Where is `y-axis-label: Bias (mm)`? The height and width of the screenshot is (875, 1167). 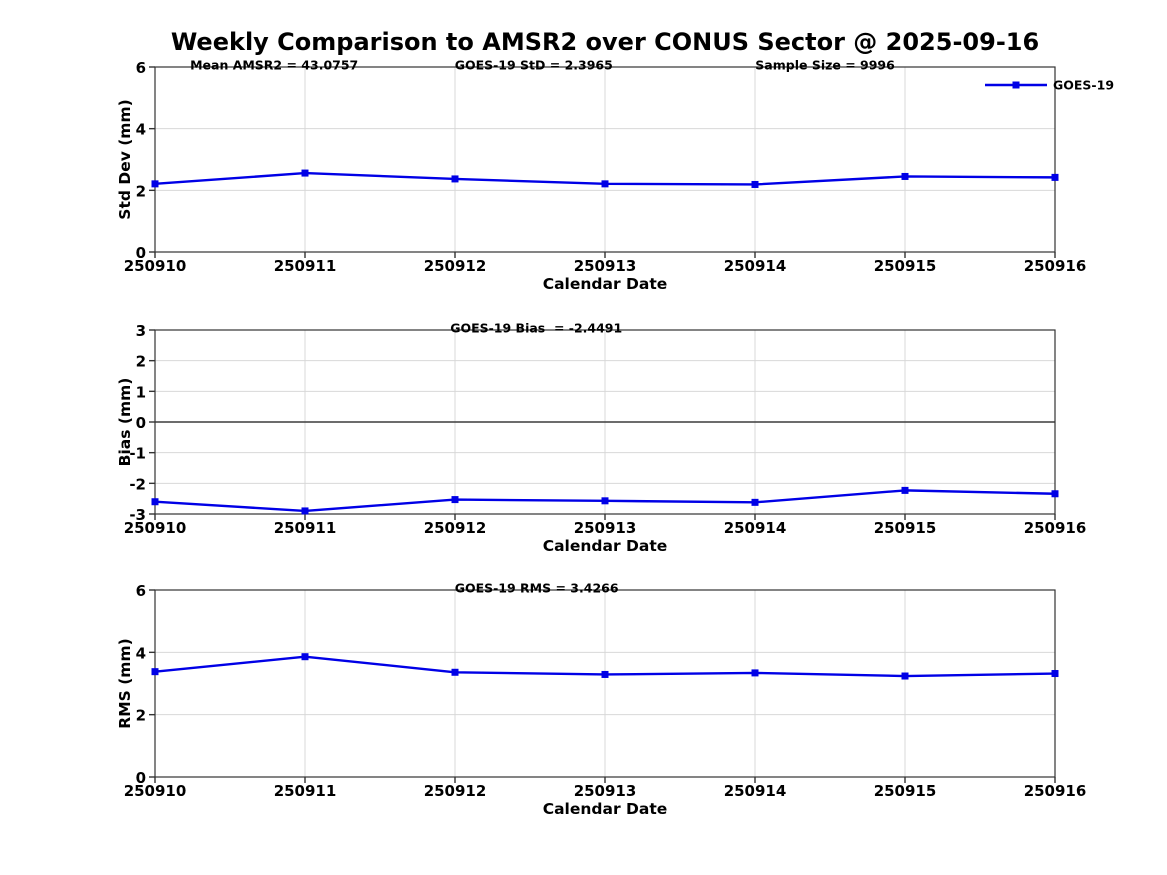
y-axis-label: Bias (mm) is located at coordinates (125, 422).